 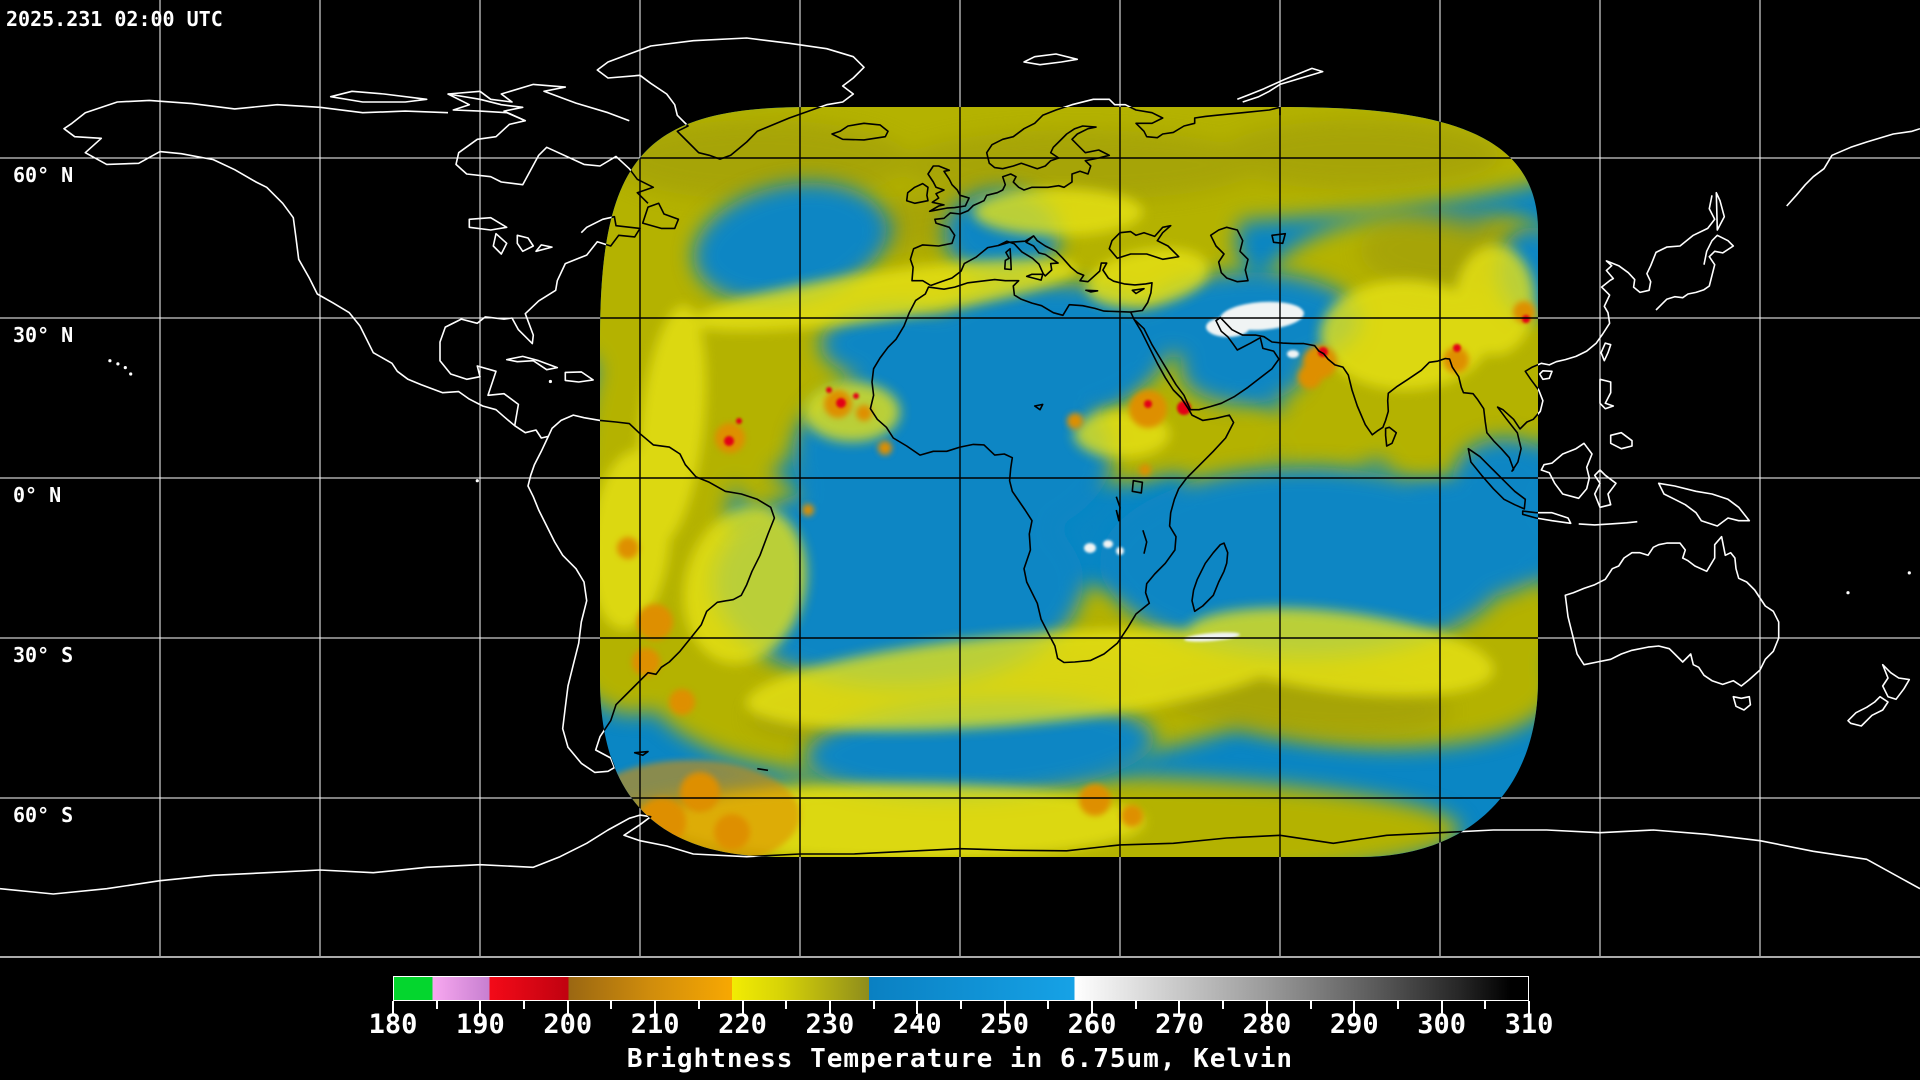 What do you see at coordinates (1267, 1024) in the screenshot?
I see `colorbar-tick-label-280: 280` at bounding box center [1267, 1024].